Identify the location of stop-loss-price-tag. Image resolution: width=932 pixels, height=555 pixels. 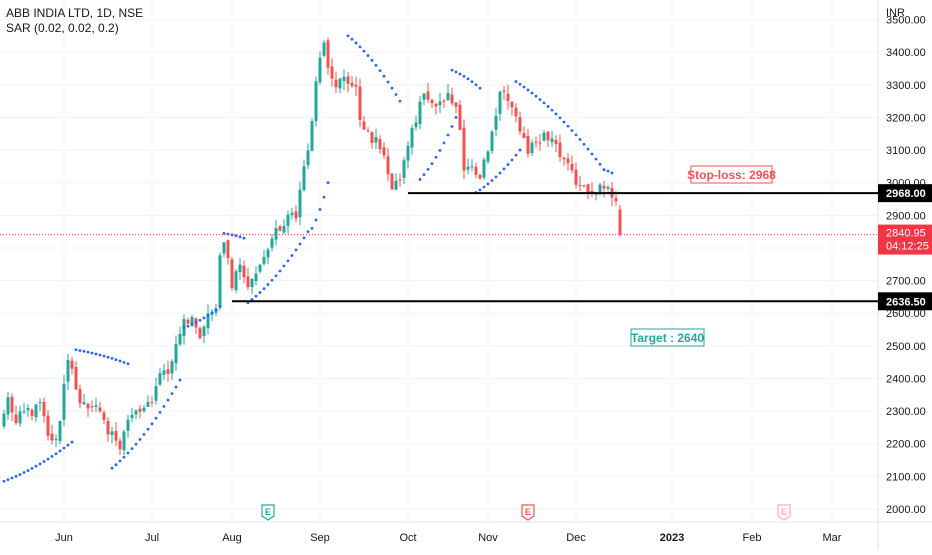
(905, 193).